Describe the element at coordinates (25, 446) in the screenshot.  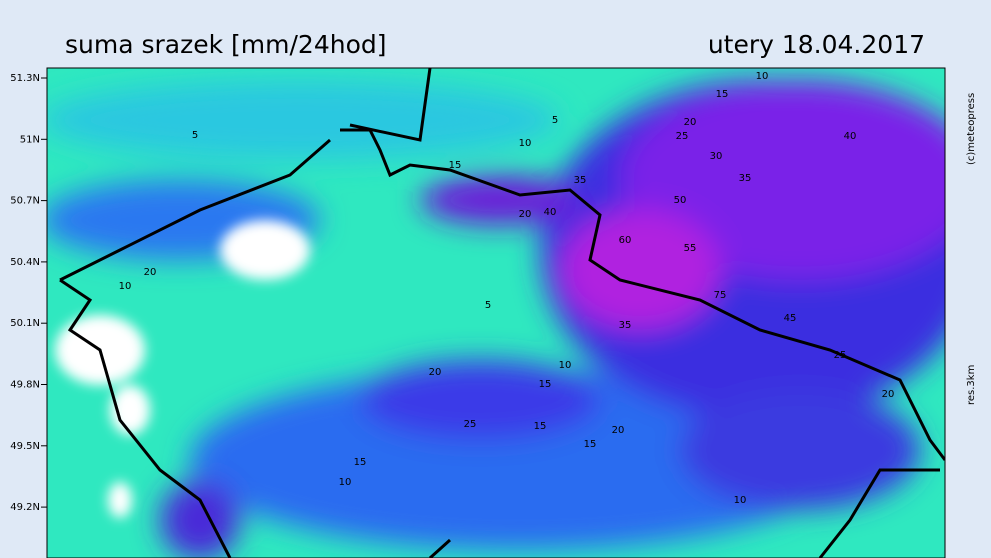
I see `latitude-label: 49.5N` at that location.